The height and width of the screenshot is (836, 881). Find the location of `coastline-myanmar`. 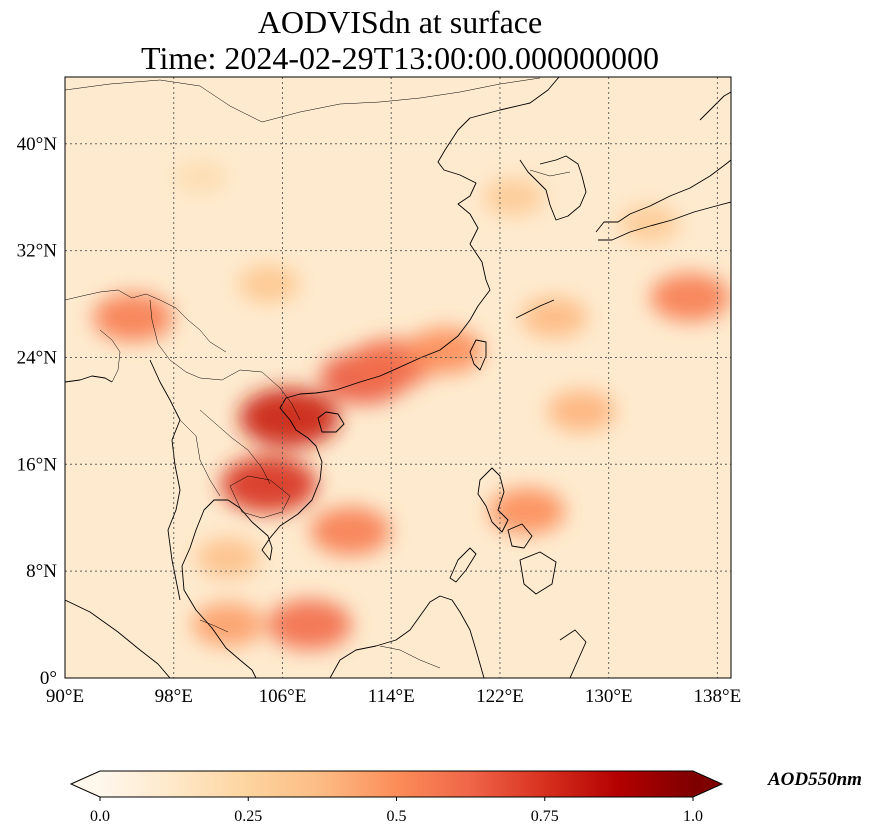

coastline-myanmar is located at coordinates (165, 480).